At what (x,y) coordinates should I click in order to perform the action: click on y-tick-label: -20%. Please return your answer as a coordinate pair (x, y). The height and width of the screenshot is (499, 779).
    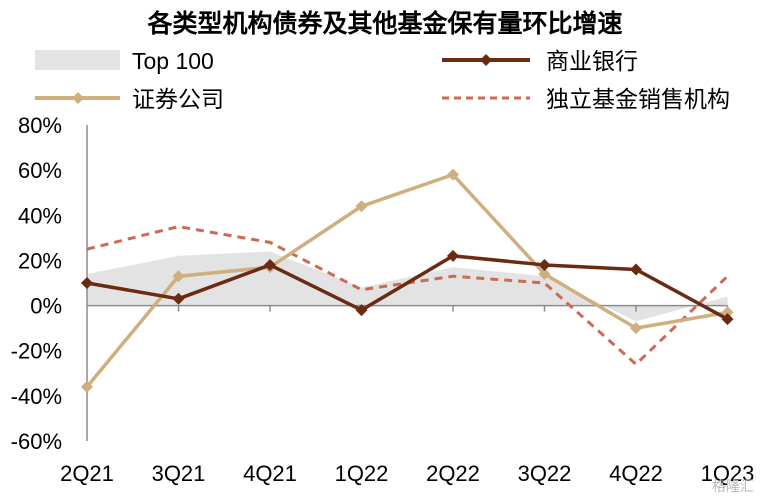
    Looking at the image, I should click on (36, 351).